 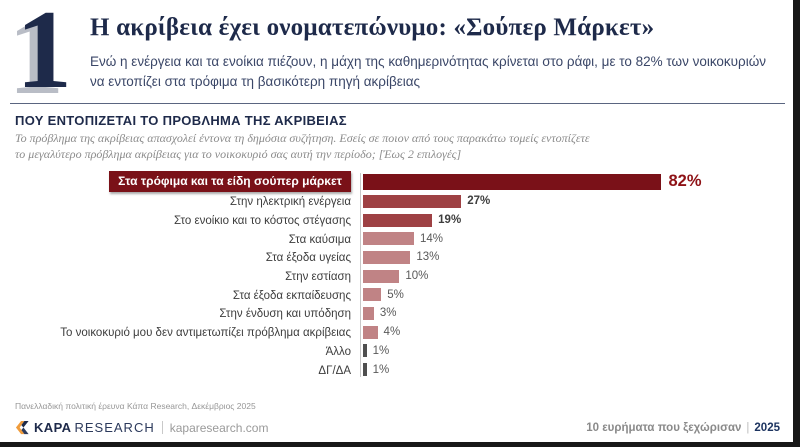 I want to click on bar-row: Στα έξοδα υγείας 13%, so click(x=397, y=257).